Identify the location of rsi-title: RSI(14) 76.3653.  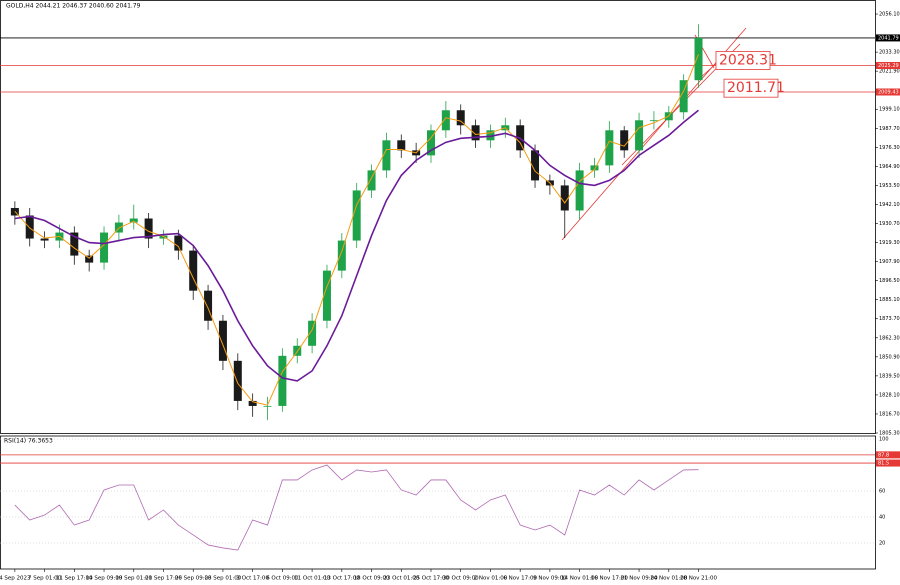
(28, 441).